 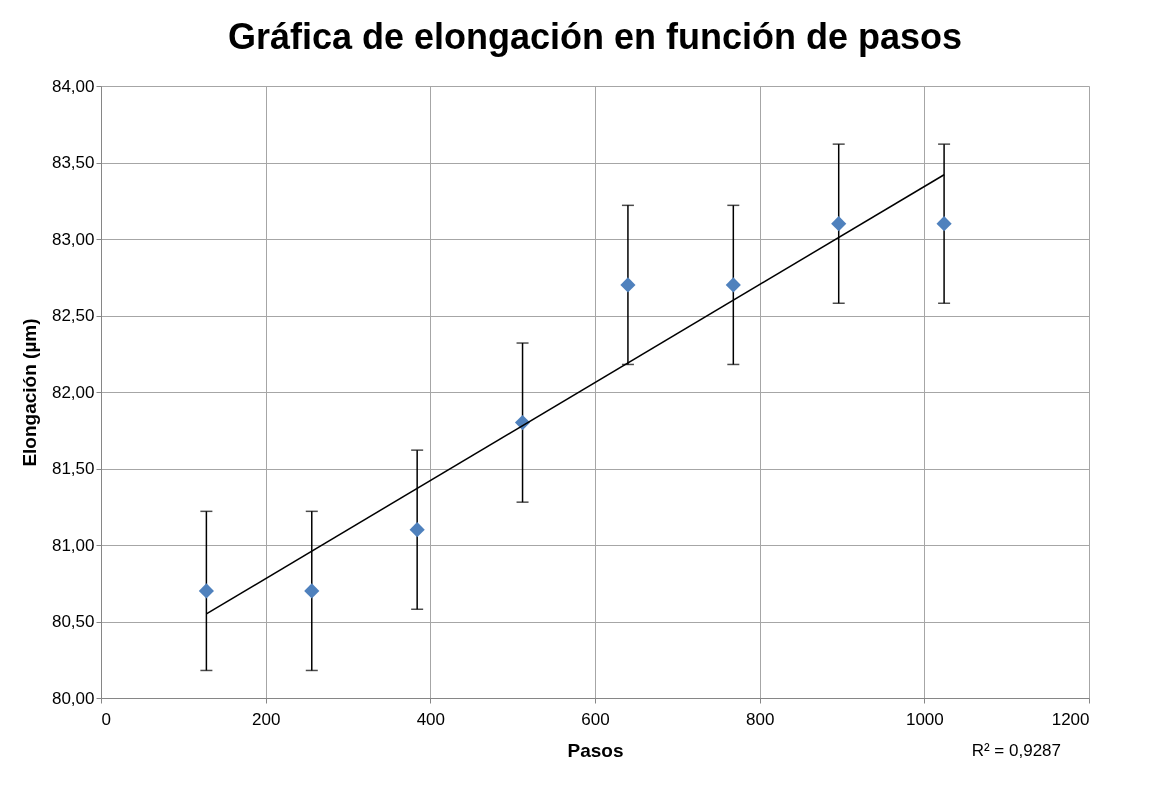 What do you see at coordinates (1016, 750) in the screenshot?
I see `text: R² = 0,9287` at bounding box center [1016, 750].